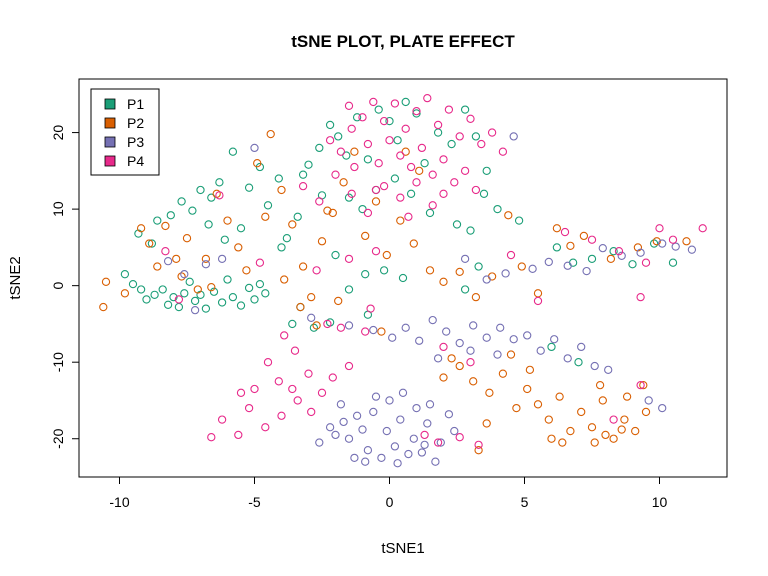 Image resolution: width=768 pixels, height=576 pixels. I want to click on y-tick-label: -10, so click(58, 362).